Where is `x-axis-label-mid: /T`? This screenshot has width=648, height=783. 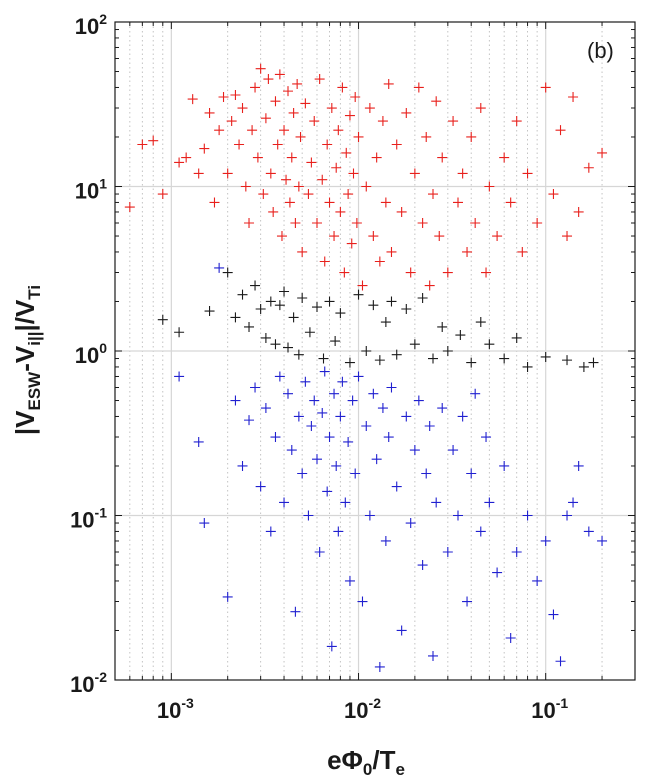 x-axis-label-mid: /T is located at coordinates (383, 760).